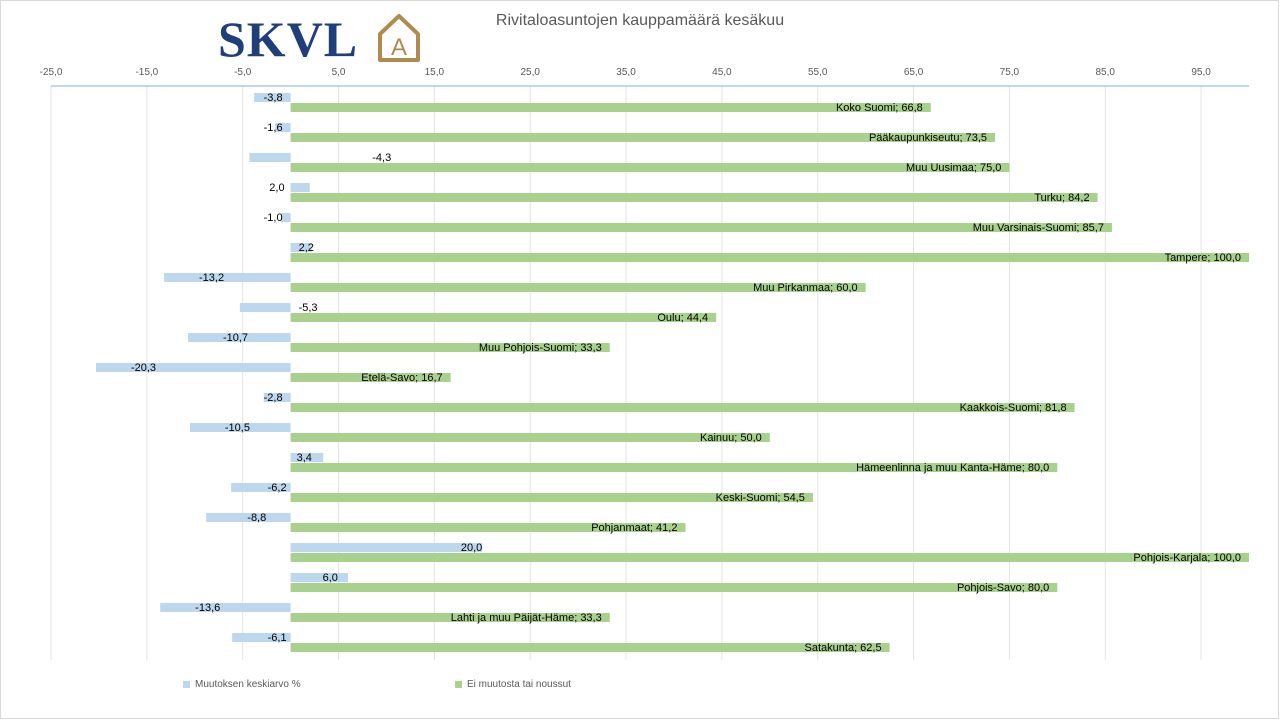  I want to click on x-tick-label: 65,0, so click(914, 72).